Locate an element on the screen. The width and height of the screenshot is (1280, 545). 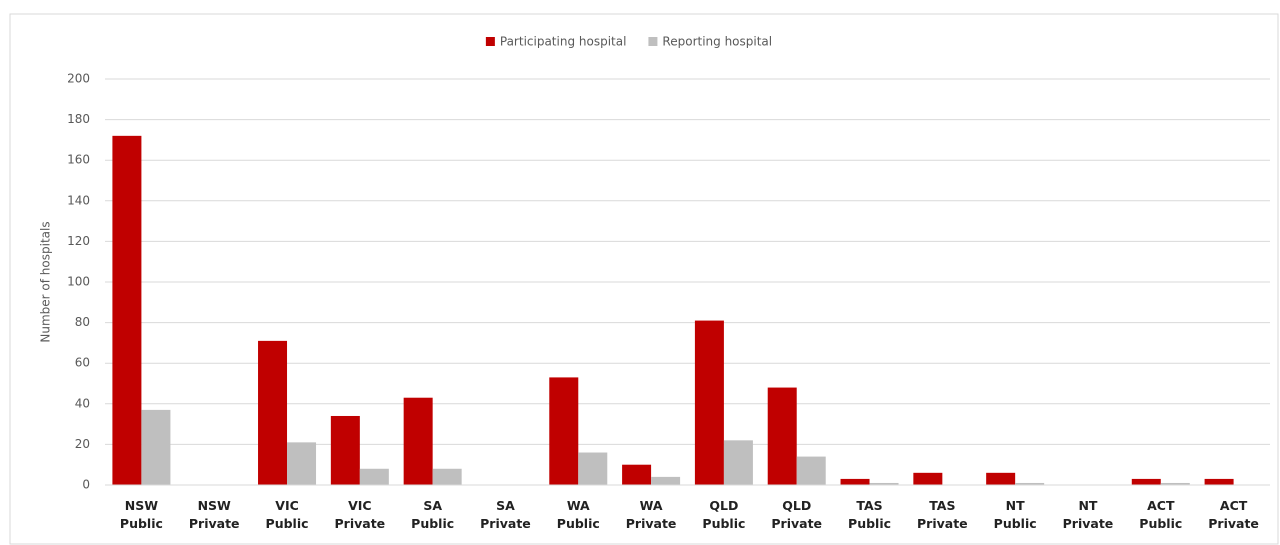
x-tick-label: SA Private is located at coordinates (505, 514).